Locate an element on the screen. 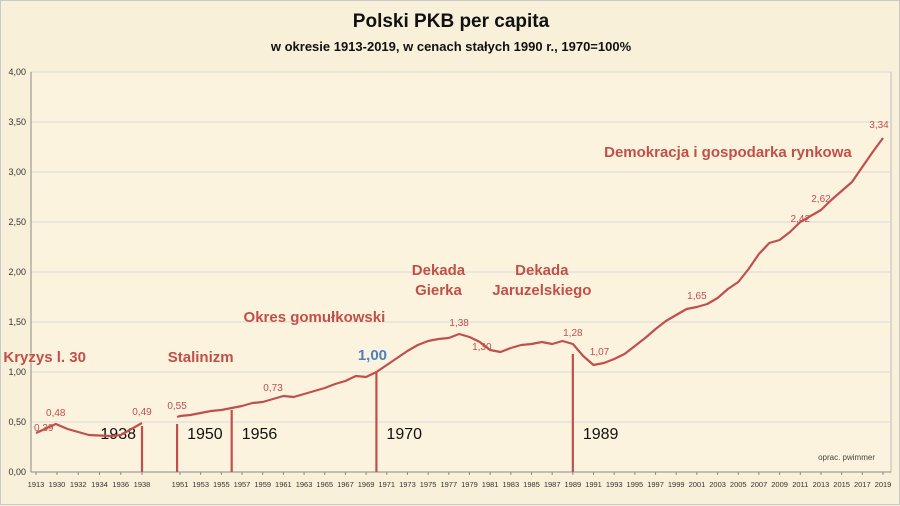 The image size is (900, 506). x-tick-label: 1963 is located at coordinates (304, 484).